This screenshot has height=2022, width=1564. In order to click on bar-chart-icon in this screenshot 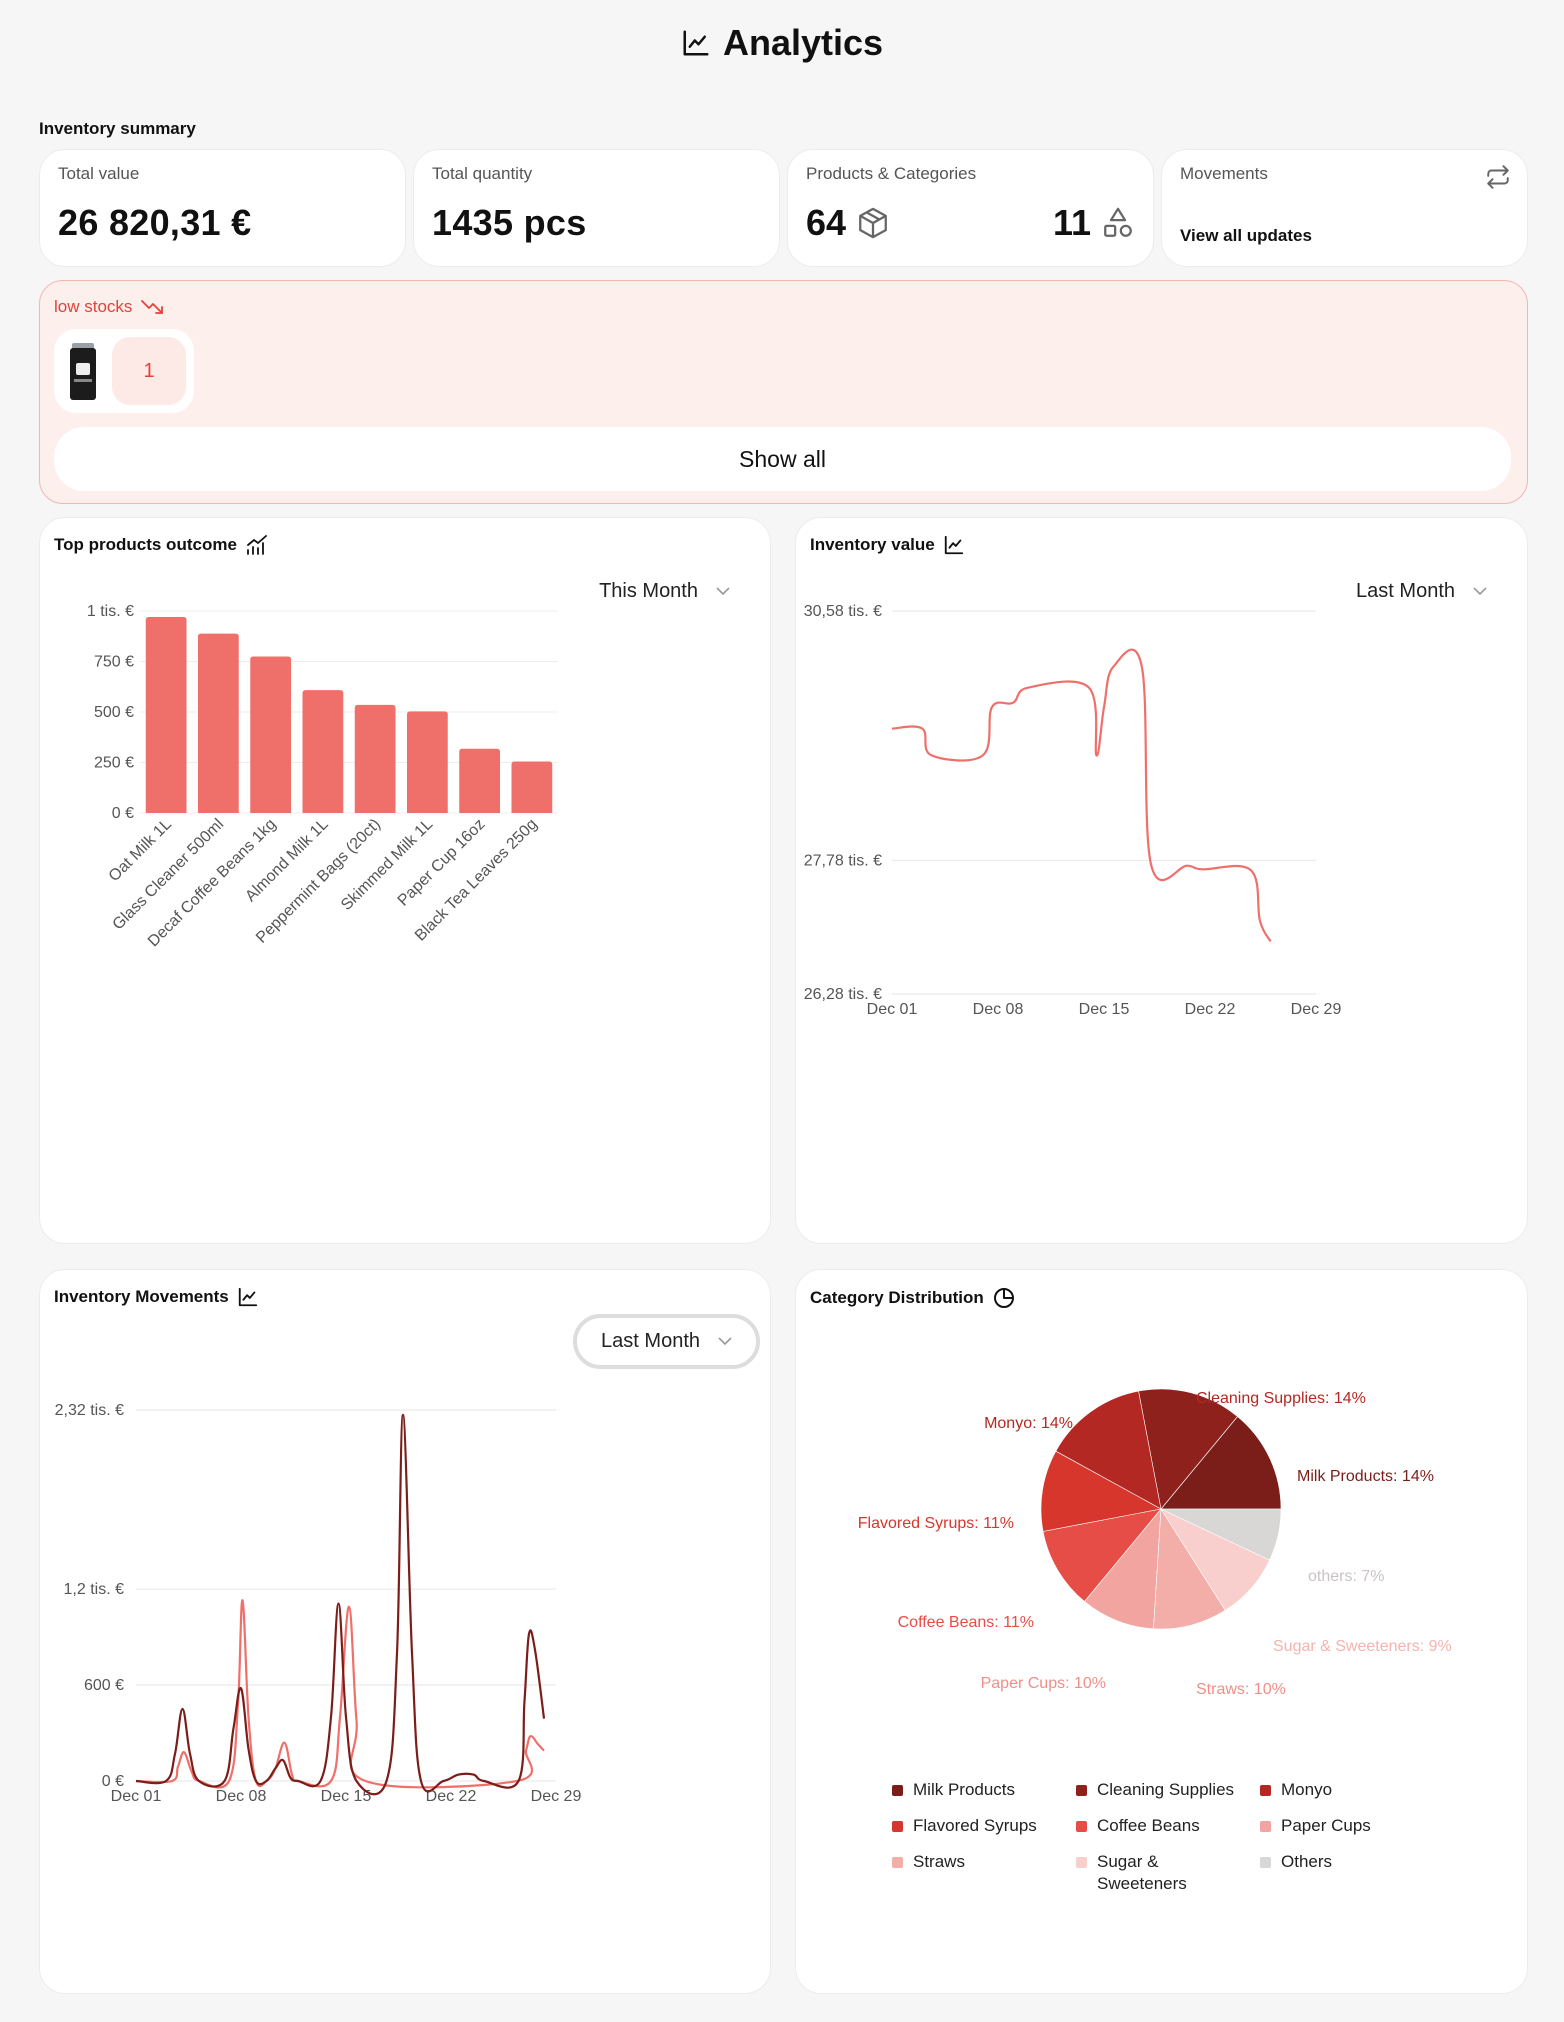, I will do `click(257, 545)`.